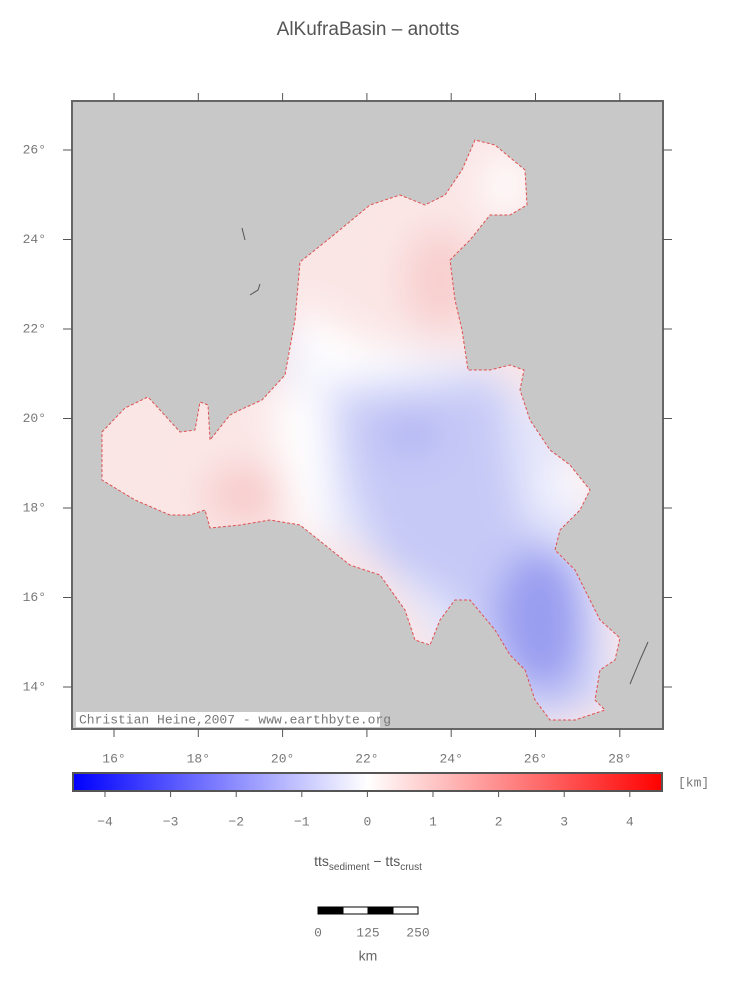 This screenshot has height=988, width=731. Describe the element at coordinates (198, 758) in the screenshot. I see `lon-tick-label: 18°` at that location.